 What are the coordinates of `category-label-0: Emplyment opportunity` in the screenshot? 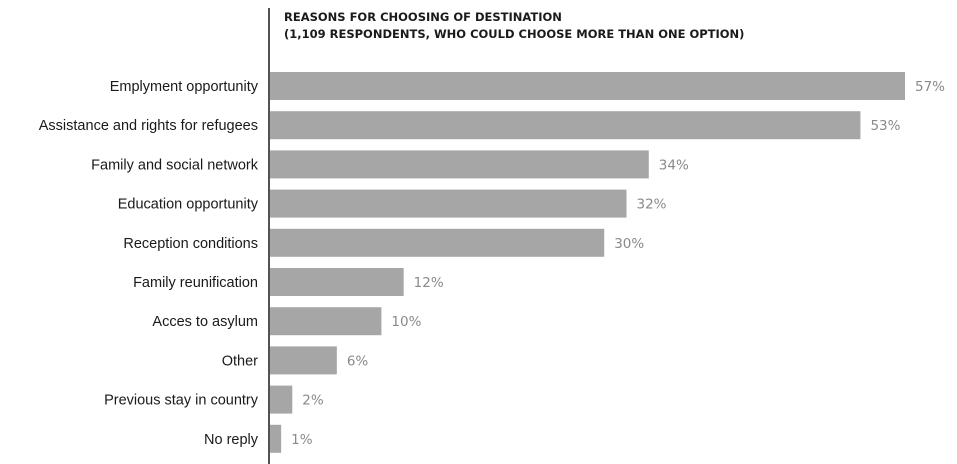 It's located at (184, 87).